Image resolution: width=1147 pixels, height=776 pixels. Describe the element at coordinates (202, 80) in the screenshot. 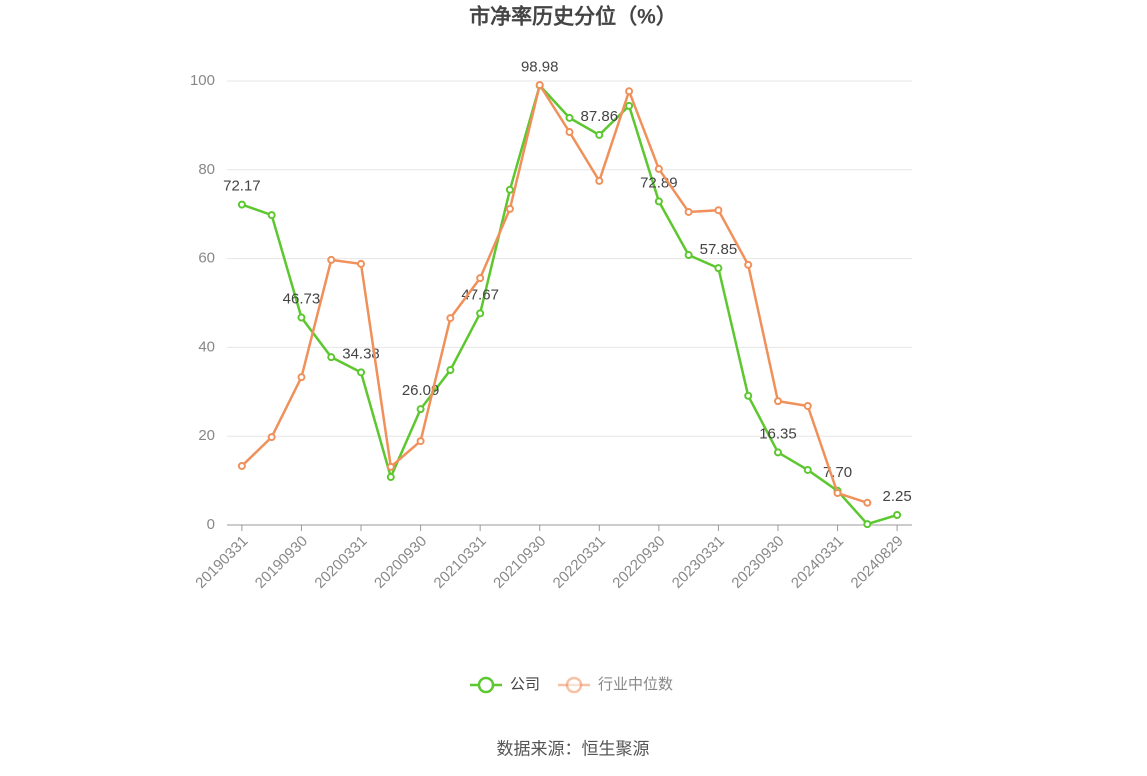

I see `y-tick-label: 100` at that location.